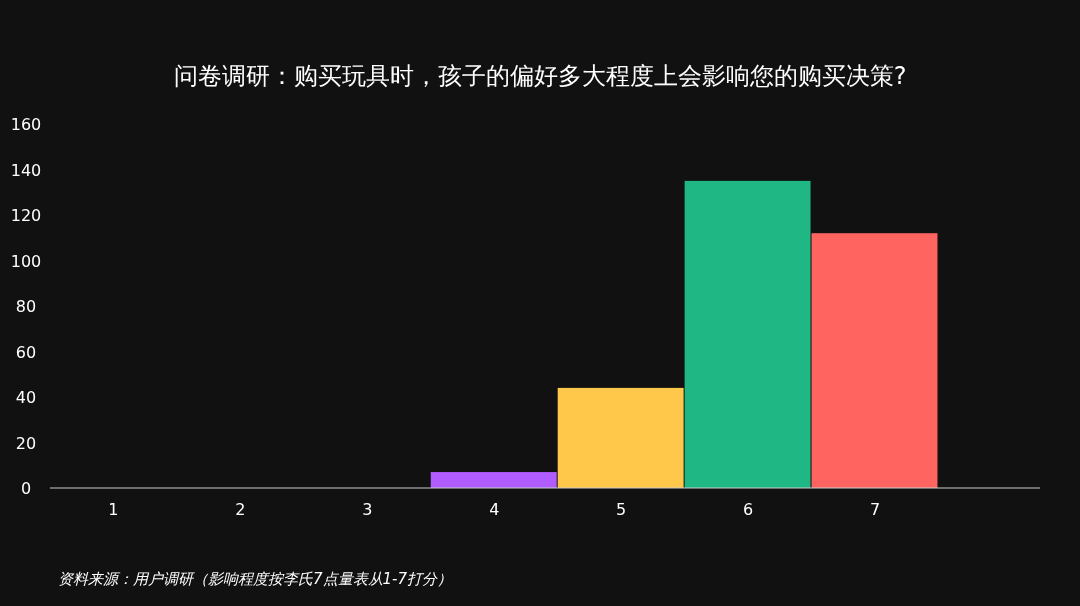 This screenshot has height=606, width=1080. What do you see at coordinates (255, 579) in the screenshot?
I see `text: 资料来源：用户调研（影响程度按李氏7点量表从1-7打分）` at bounding box center [255, 579].